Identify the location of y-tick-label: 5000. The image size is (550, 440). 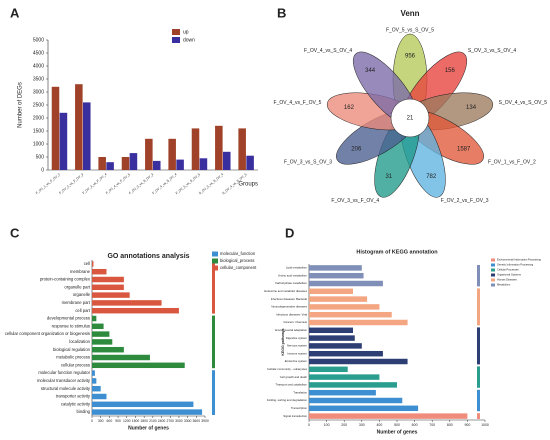
(38, 40).